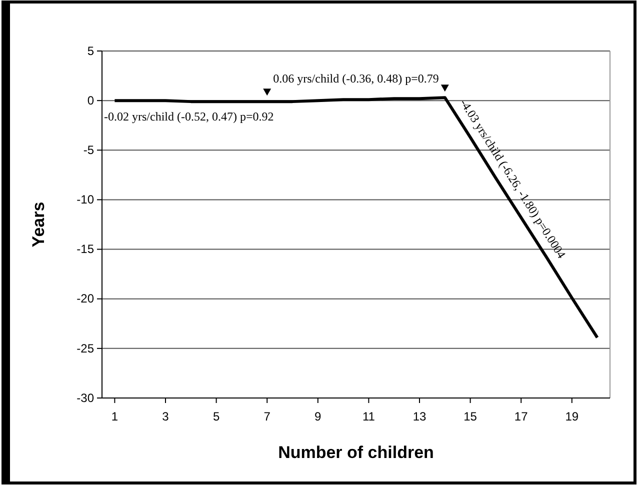  What do you see at coordinates (318, 416) in the screenshot?
I see `x-tick-label: 9` at bounding box center [318, 416].